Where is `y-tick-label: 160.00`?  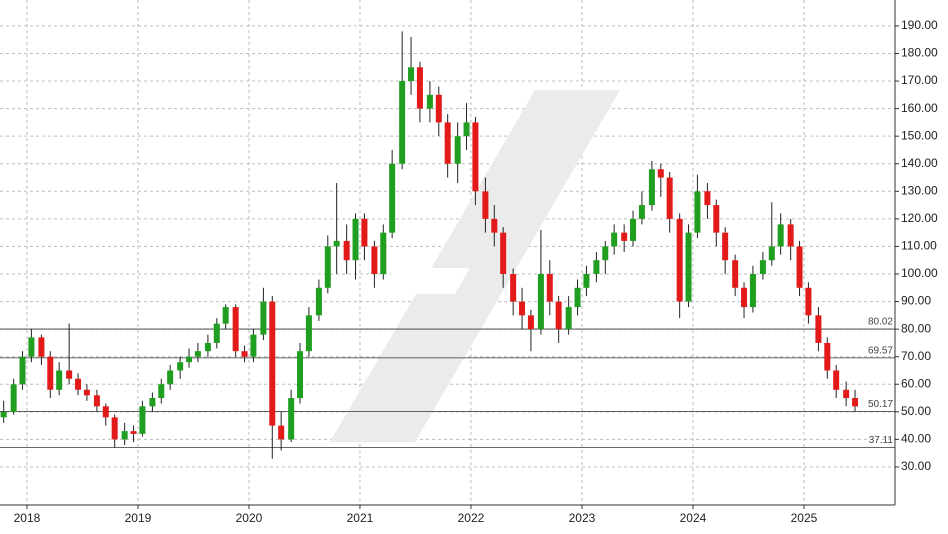 y-tick-label: 160.00 is located at coordinates (919, 108).